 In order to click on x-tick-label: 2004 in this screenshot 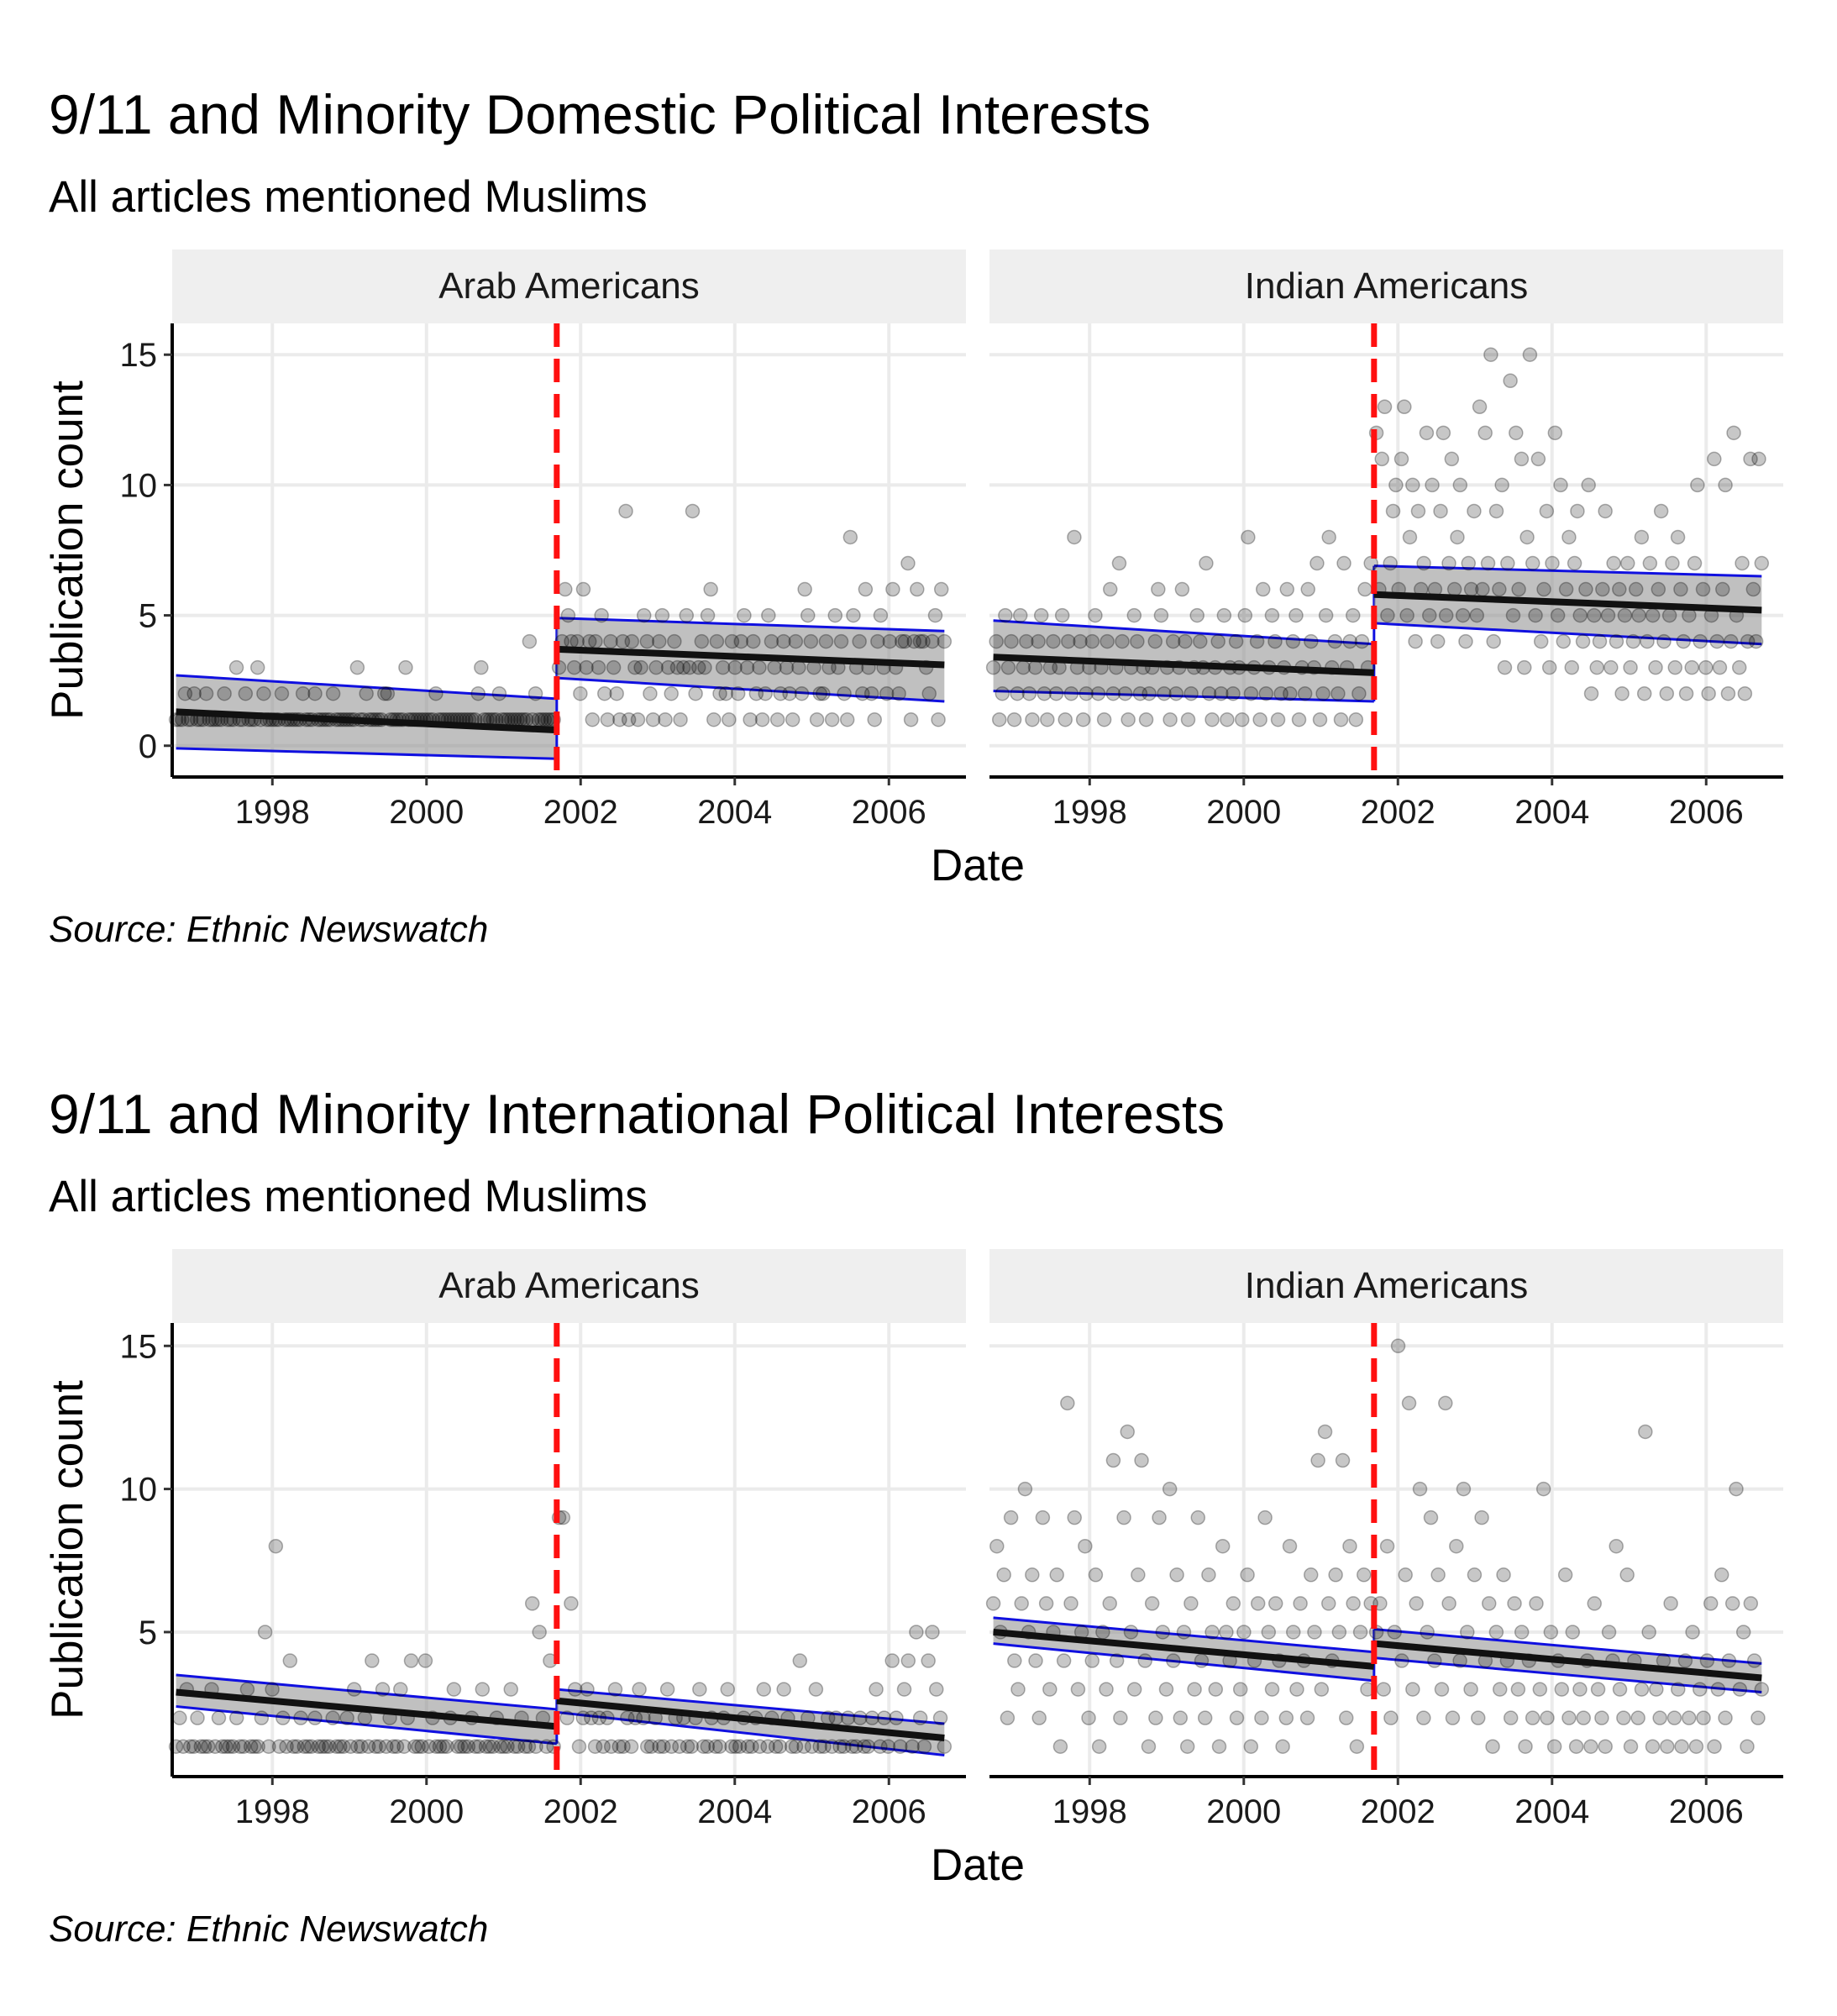, I will do `click(1551, 812)`.